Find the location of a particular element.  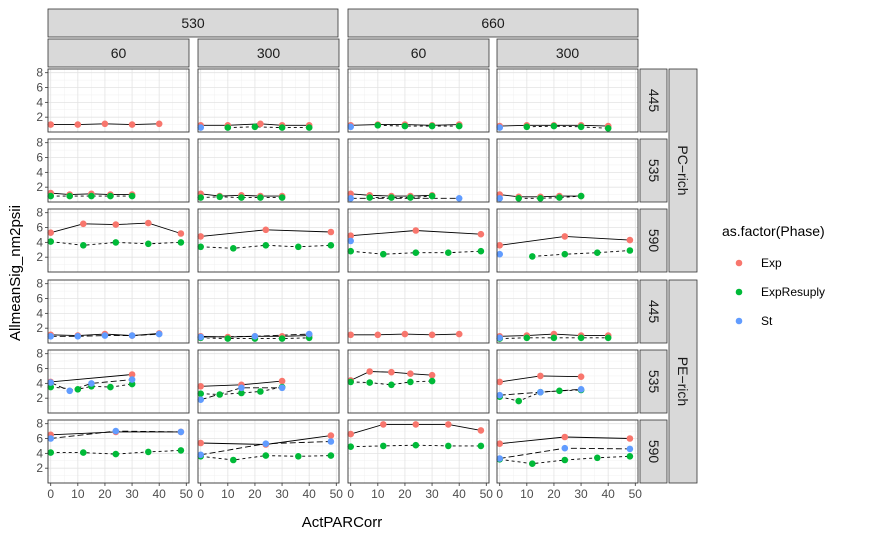

row-strip-outer-label: PC−rich is located at coordinates (683, 170).